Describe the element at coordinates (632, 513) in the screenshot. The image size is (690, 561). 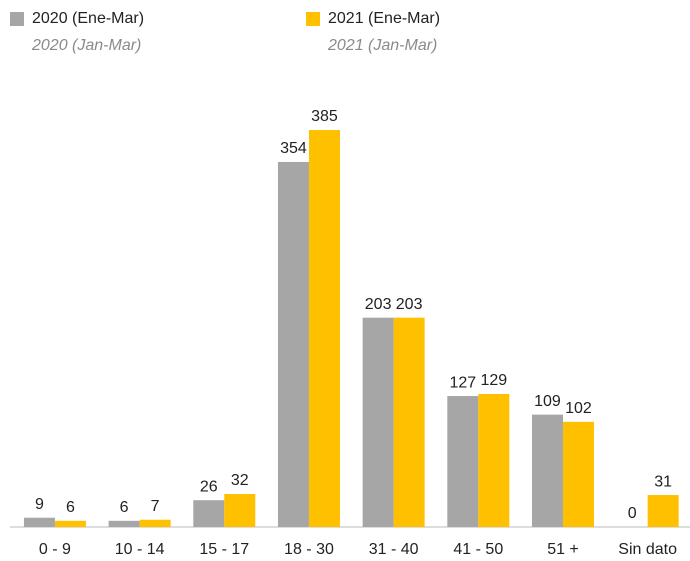
I see `value-label: 0` at that location.